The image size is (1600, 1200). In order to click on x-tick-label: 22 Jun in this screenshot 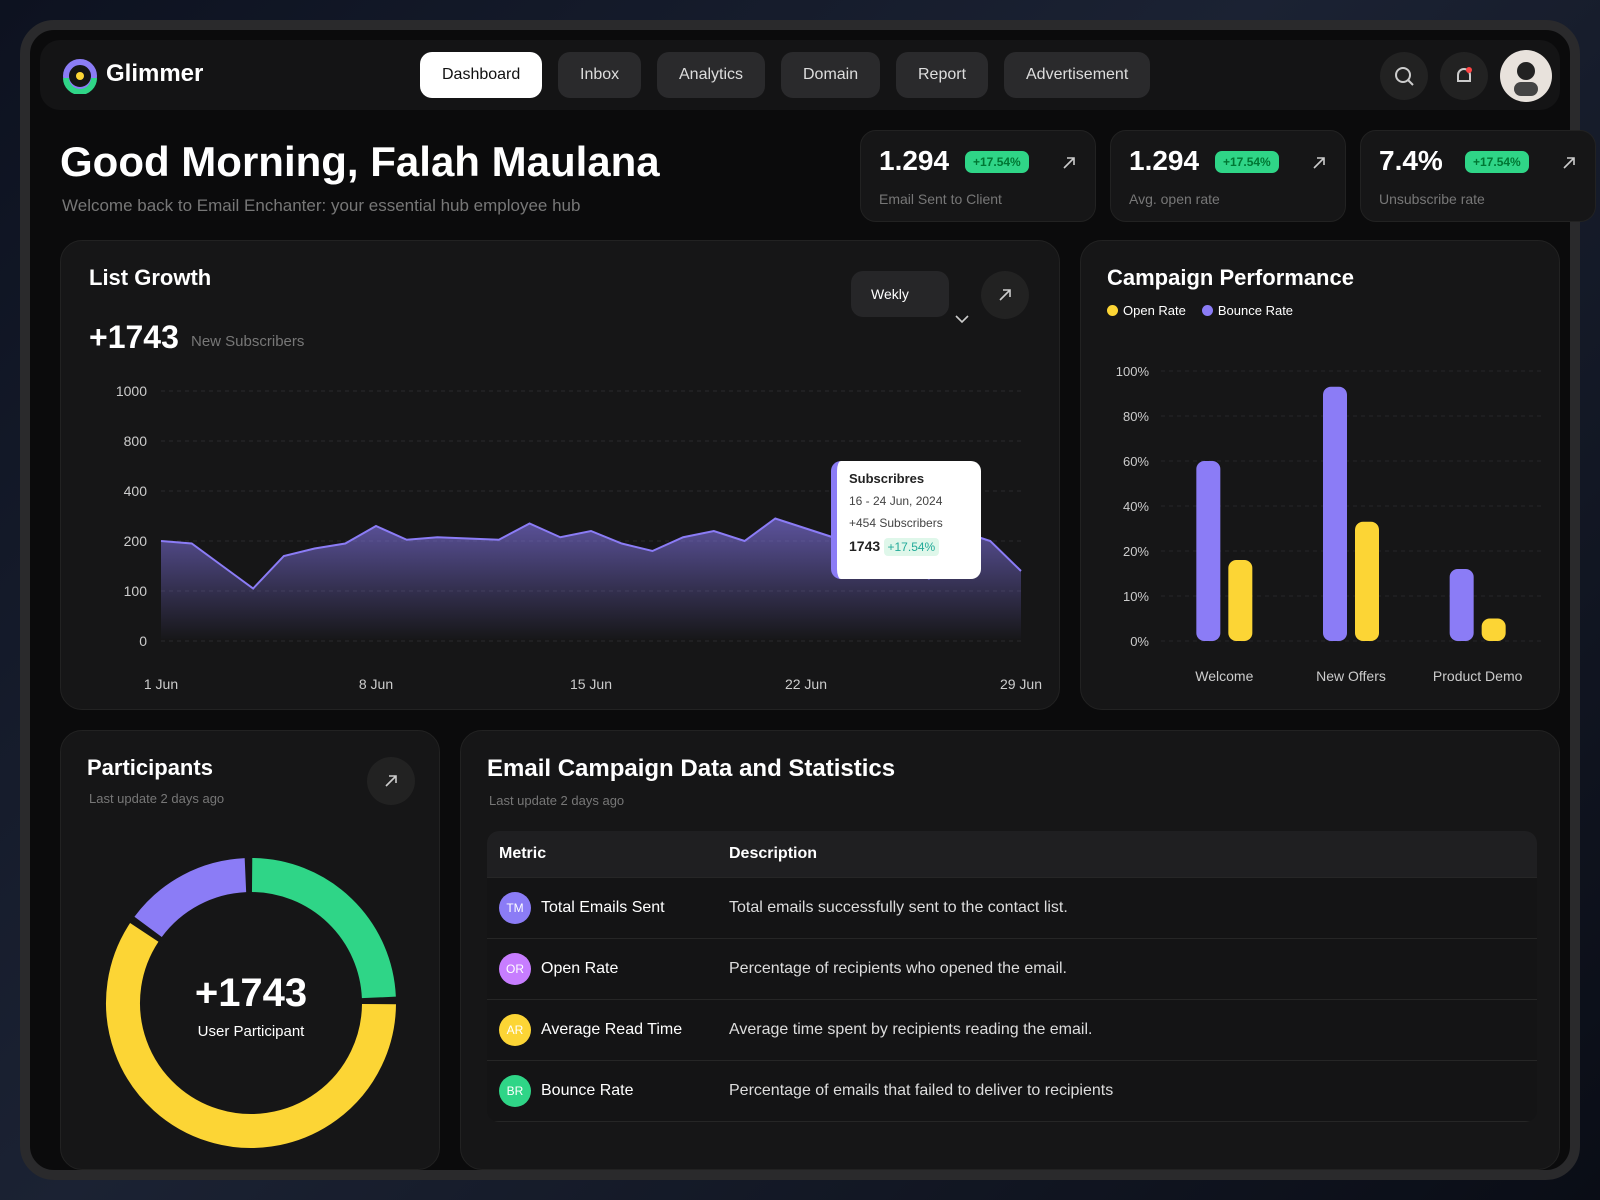, I will do `click(806, 684)`.